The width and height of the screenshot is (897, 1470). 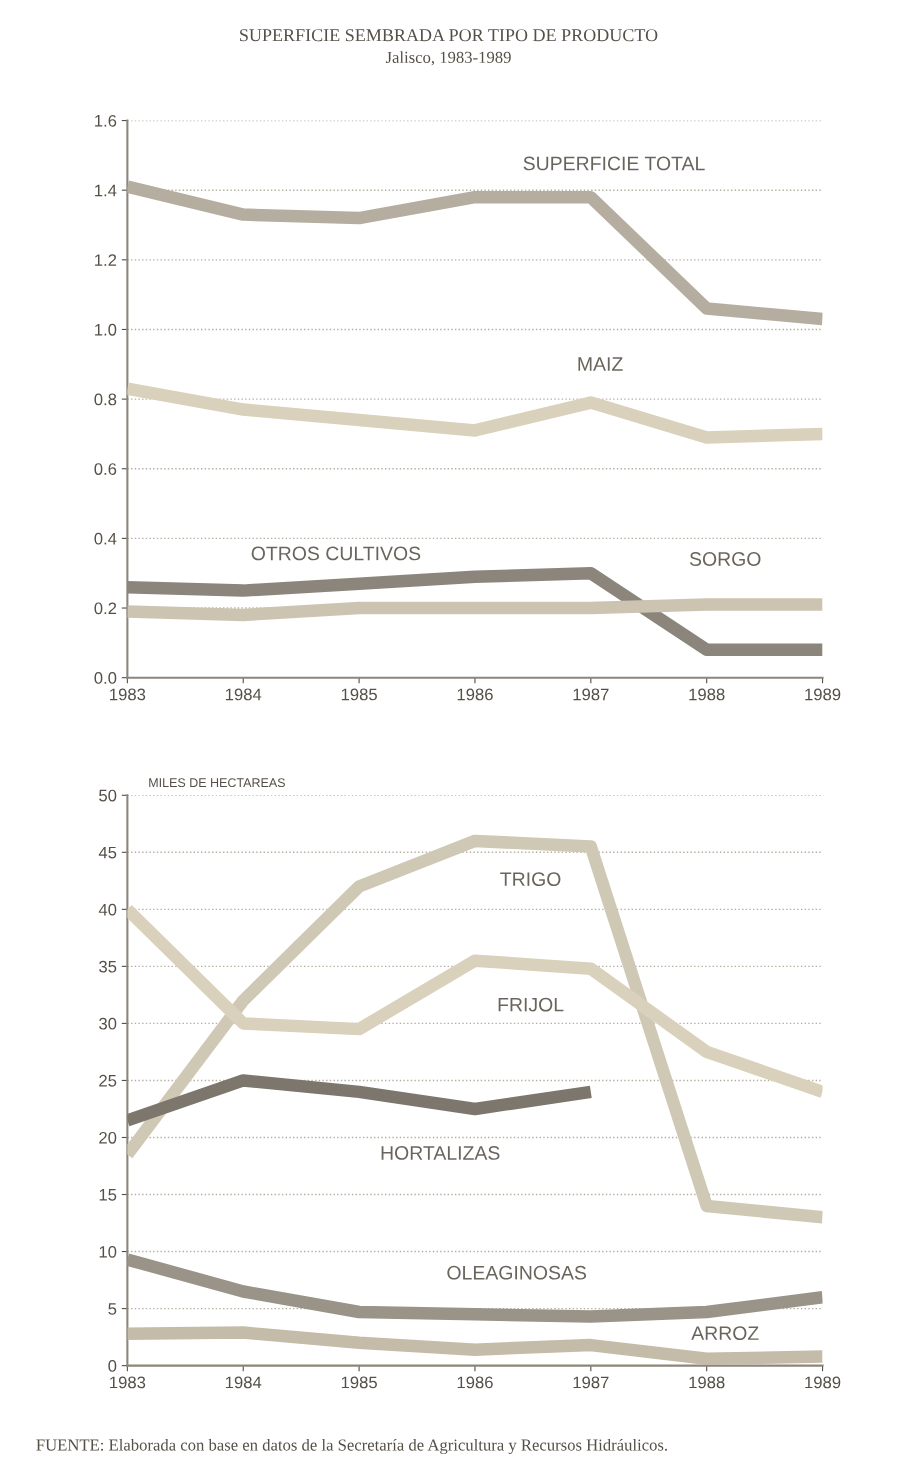 I want to click on y-tick-label: 1.4, so click(x=106, y=190).